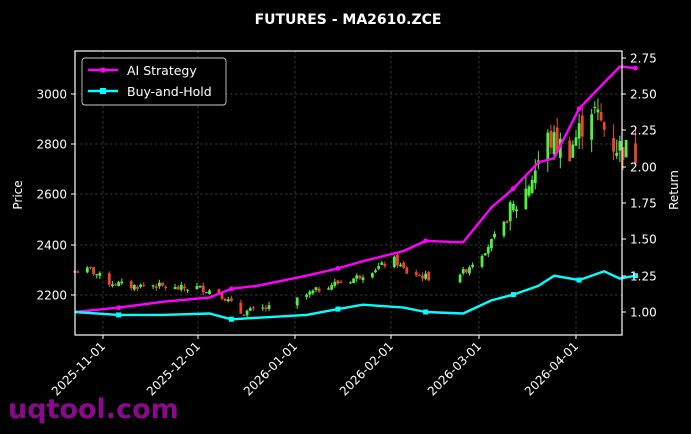 The height and width of the screenshot is (434, 691). Describe the element at coordinates (674, 190) in the screenshot. I see `y-axis-label-return: Return` at that location.